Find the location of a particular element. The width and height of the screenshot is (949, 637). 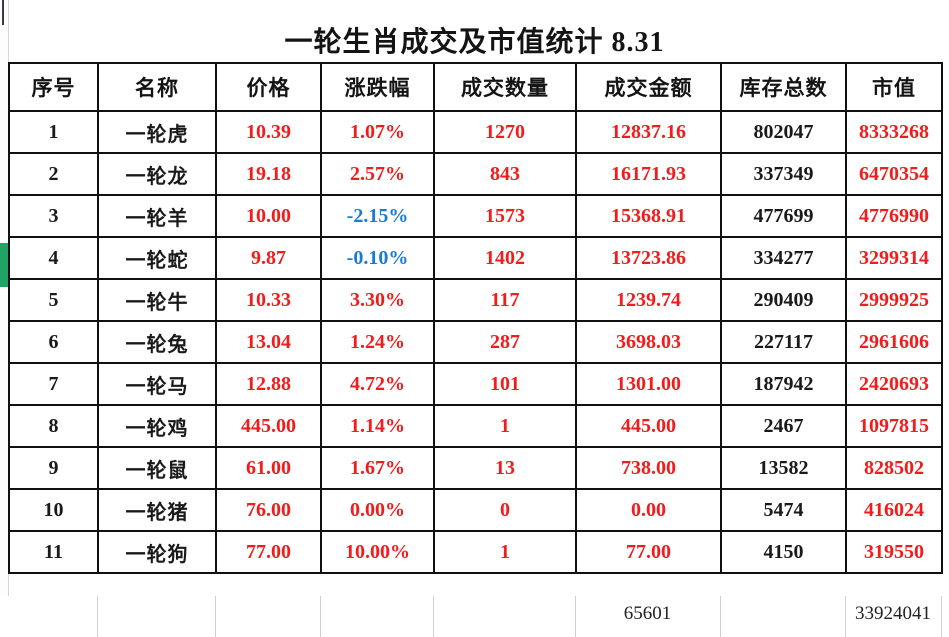

cell-price: 61.00 is located at coordinates (268, 468).